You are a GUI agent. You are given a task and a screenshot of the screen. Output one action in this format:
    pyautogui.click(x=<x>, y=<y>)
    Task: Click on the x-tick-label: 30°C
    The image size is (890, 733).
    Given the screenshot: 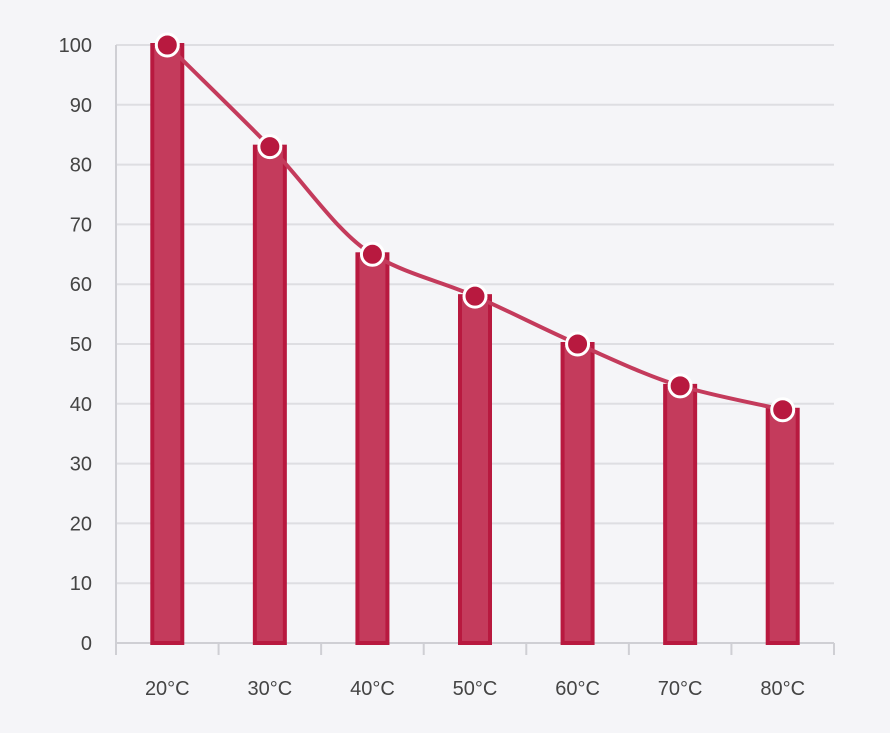 What is the action you would take?
    pyautogui.click(x=270, y=689)
    